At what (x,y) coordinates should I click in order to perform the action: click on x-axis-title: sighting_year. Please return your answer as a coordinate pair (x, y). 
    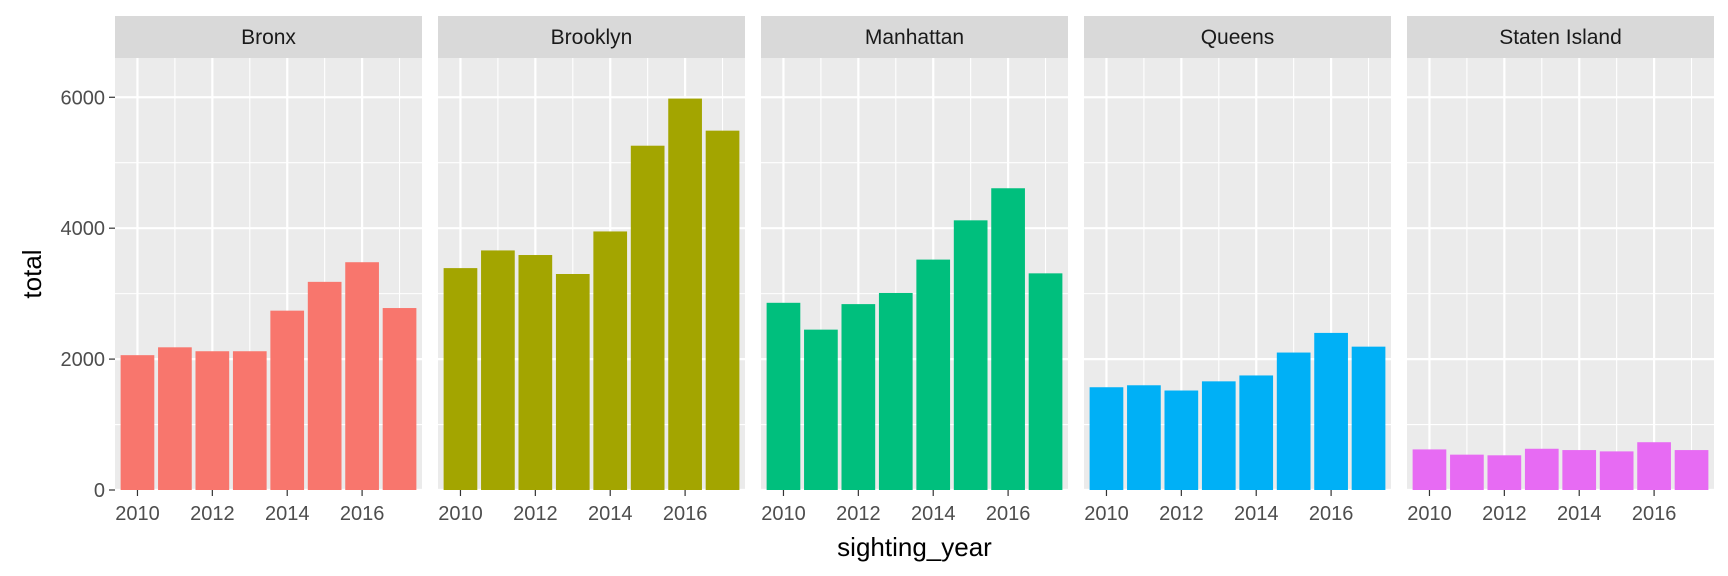
    Looking at the image, I should click on (914, 547).